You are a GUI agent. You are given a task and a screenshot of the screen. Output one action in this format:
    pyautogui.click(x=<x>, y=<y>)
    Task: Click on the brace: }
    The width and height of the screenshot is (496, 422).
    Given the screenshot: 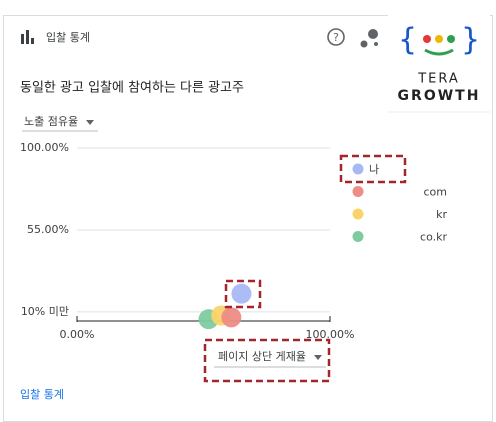 What is the action you would take?
    pyautogui.click(x=470, y=40)
    